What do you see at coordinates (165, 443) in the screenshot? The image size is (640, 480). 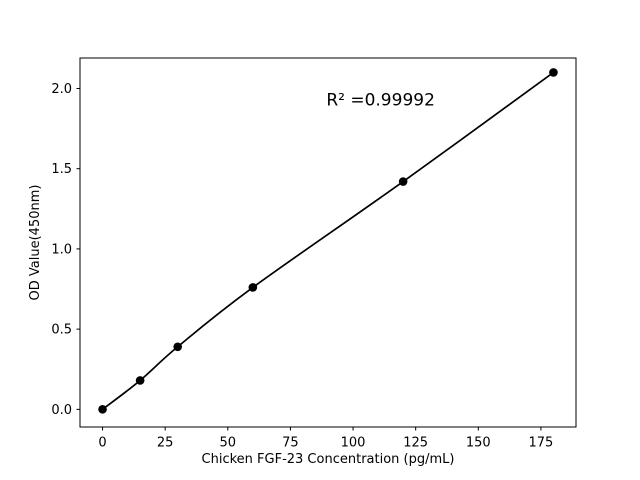 I see `x-tick-label: 25` at bounding box center [165, 443].